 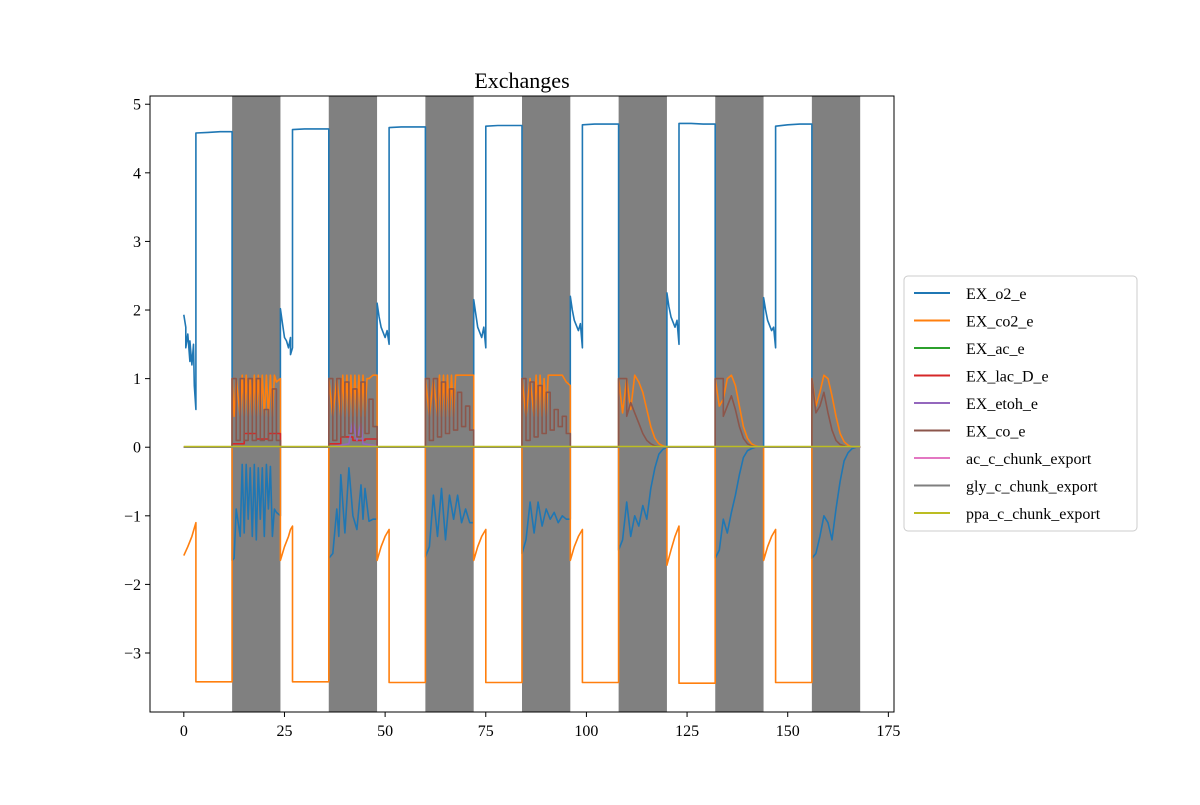 I want to click on y-tick-label: 4, so click(x=137, y=173).